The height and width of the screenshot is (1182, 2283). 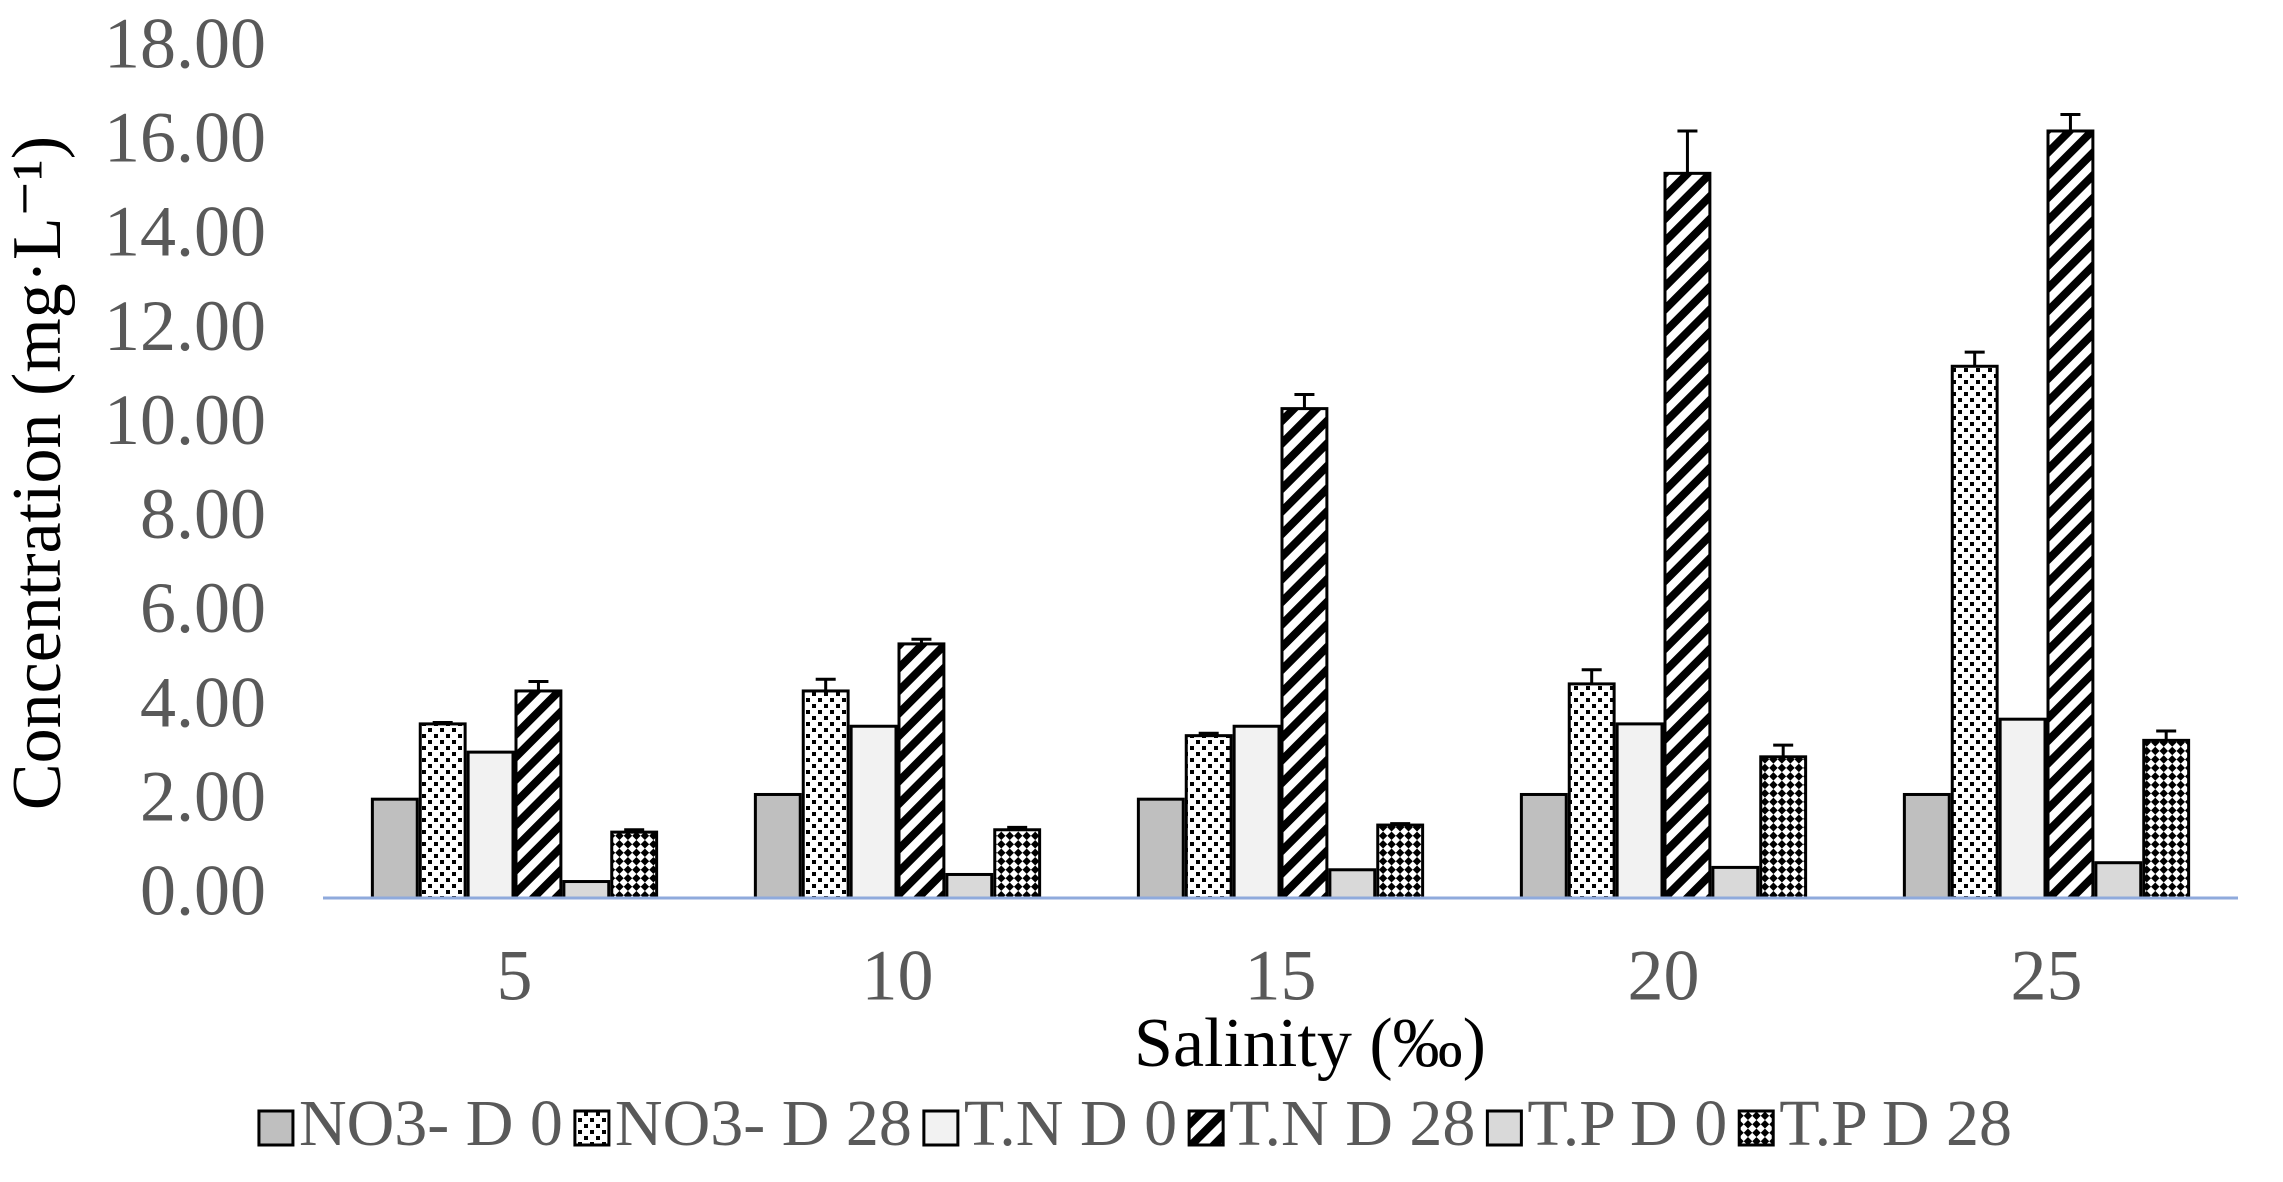 What do you see at coordinates (203, 608) in the screenshot?
I see `y-tick-label: 6.00` at bounding box center [203, 608].